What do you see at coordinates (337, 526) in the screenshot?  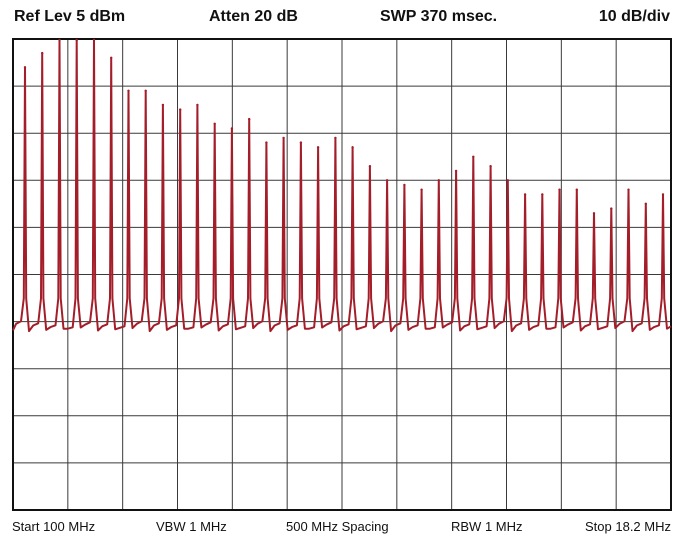 I see `spacing-label: 500 MHz Spacing` at bounding box center [337, 526].